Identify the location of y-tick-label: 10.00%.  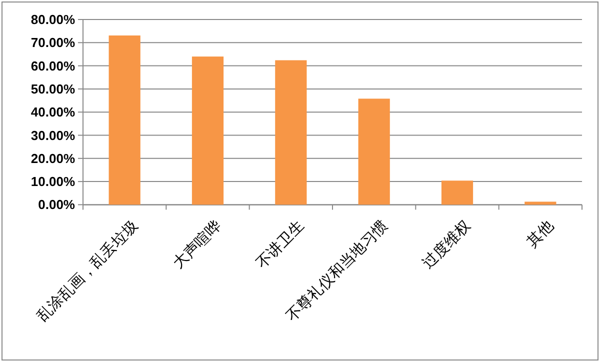
(53, 182).